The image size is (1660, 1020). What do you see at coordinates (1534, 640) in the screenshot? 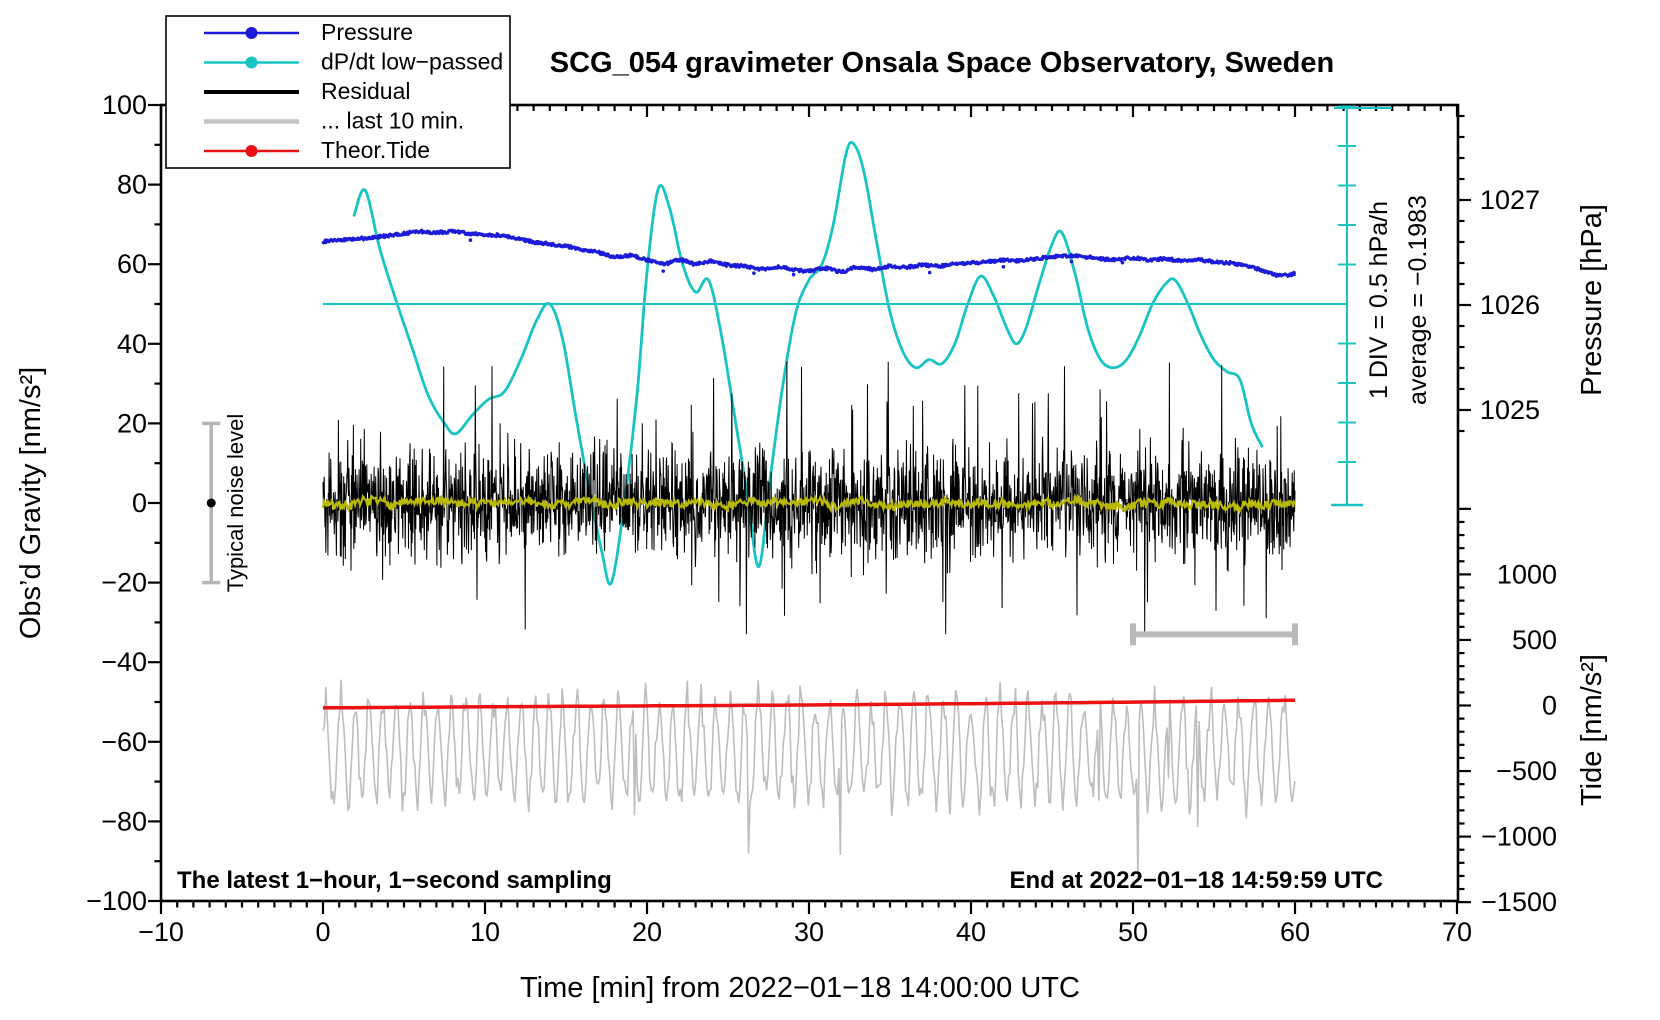
I see `tide-tick-label: 500` at bounding box center [1534, 640].